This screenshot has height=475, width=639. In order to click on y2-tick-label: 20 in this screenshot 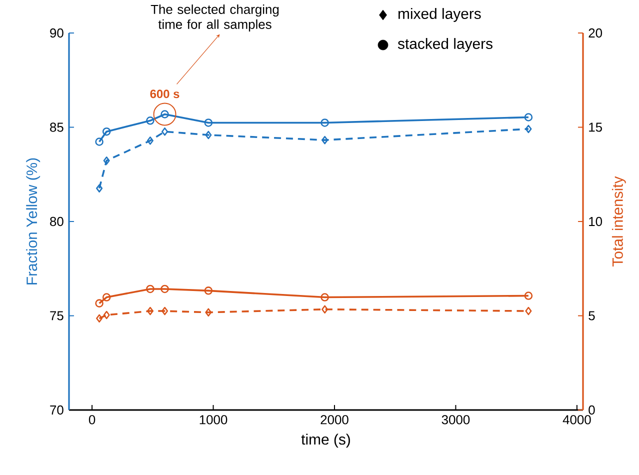, I will do `click(595, 33)`.